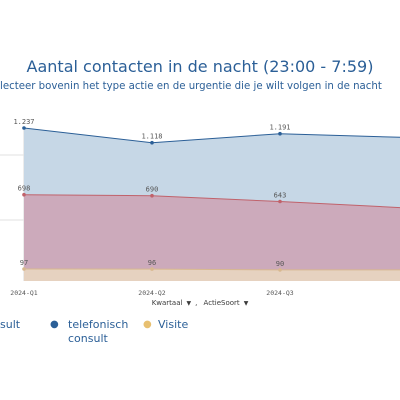 The width and height of the screenshot is (400, 400). What do you see at coordinates (24, 189) in the screenshot?
I see `data-label-sult-0: 698` at bounding box center [24, 189].